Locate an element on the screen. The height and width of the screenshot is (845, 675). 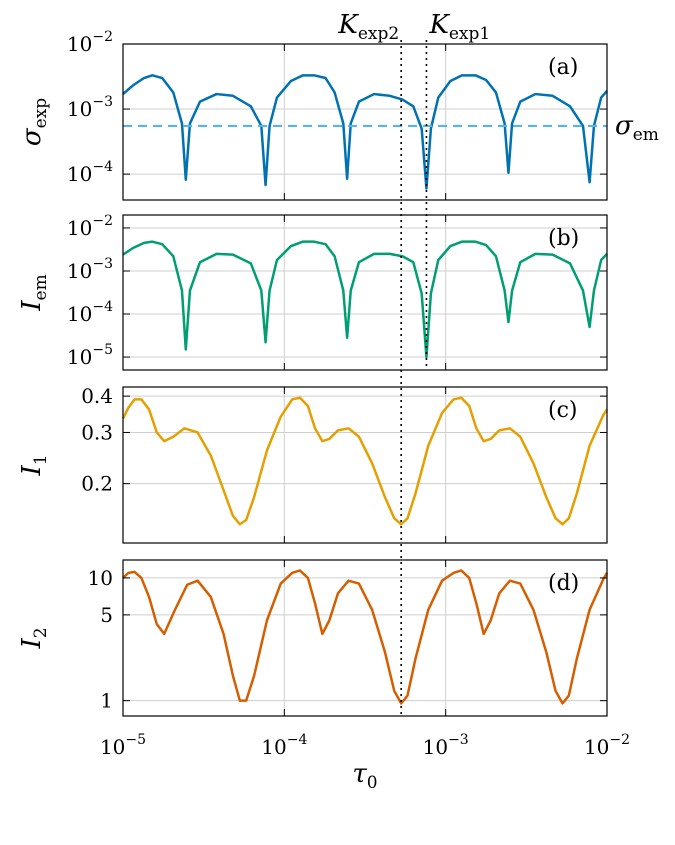
y-axis-label: I1 is located at coordinates (34, 465).